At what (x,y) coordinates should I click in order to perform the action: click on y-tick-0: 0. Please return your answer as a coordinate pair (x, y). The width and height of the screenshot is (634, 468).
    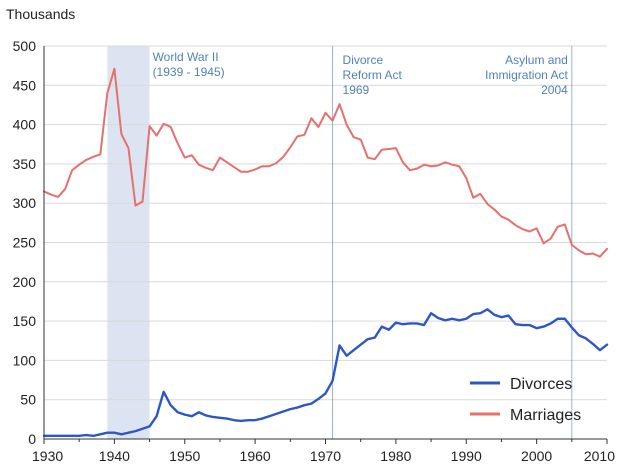
    Looking at the image, I should click on (32, 439).